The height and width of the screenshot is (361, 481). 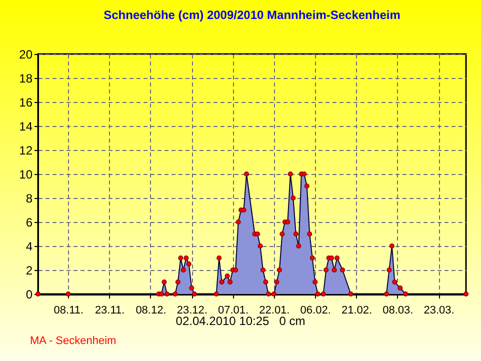 What do you see at coordinates (26, 103) in the screenshot?
I see `y-tick-label: 16` at bounding box center [26, 103].